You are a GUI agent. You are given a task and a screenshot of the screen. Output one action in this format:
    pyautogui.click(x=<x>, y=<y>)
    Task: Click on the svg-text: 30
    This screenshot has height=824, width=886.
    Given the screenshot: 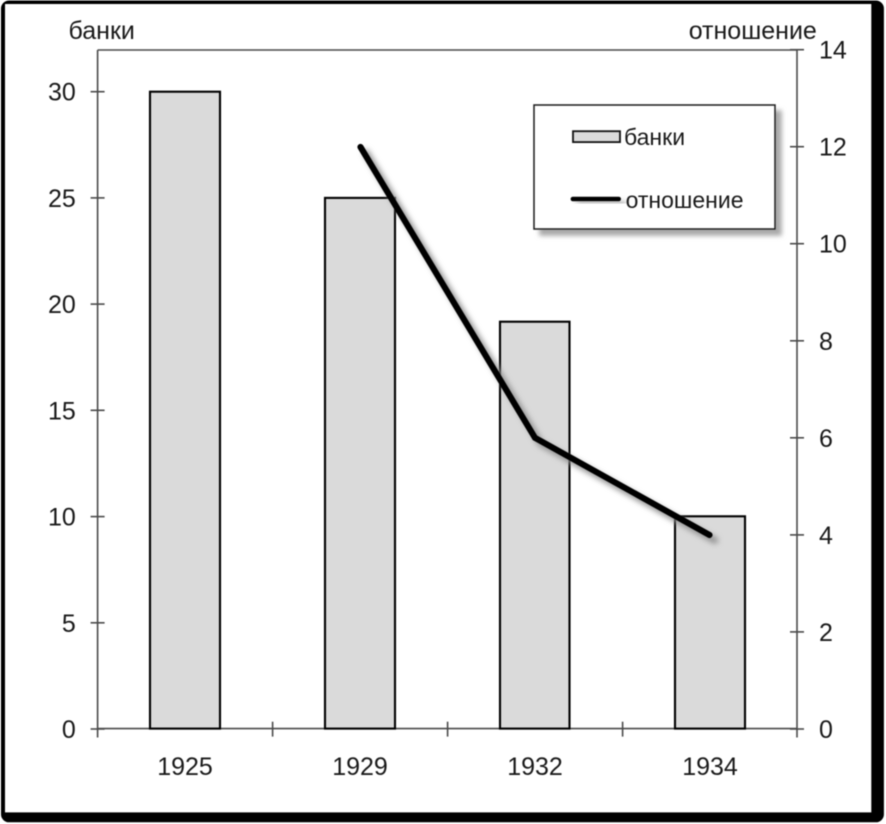 What is the action you would take?
    pyautogui.click(x=62, y=93)
    